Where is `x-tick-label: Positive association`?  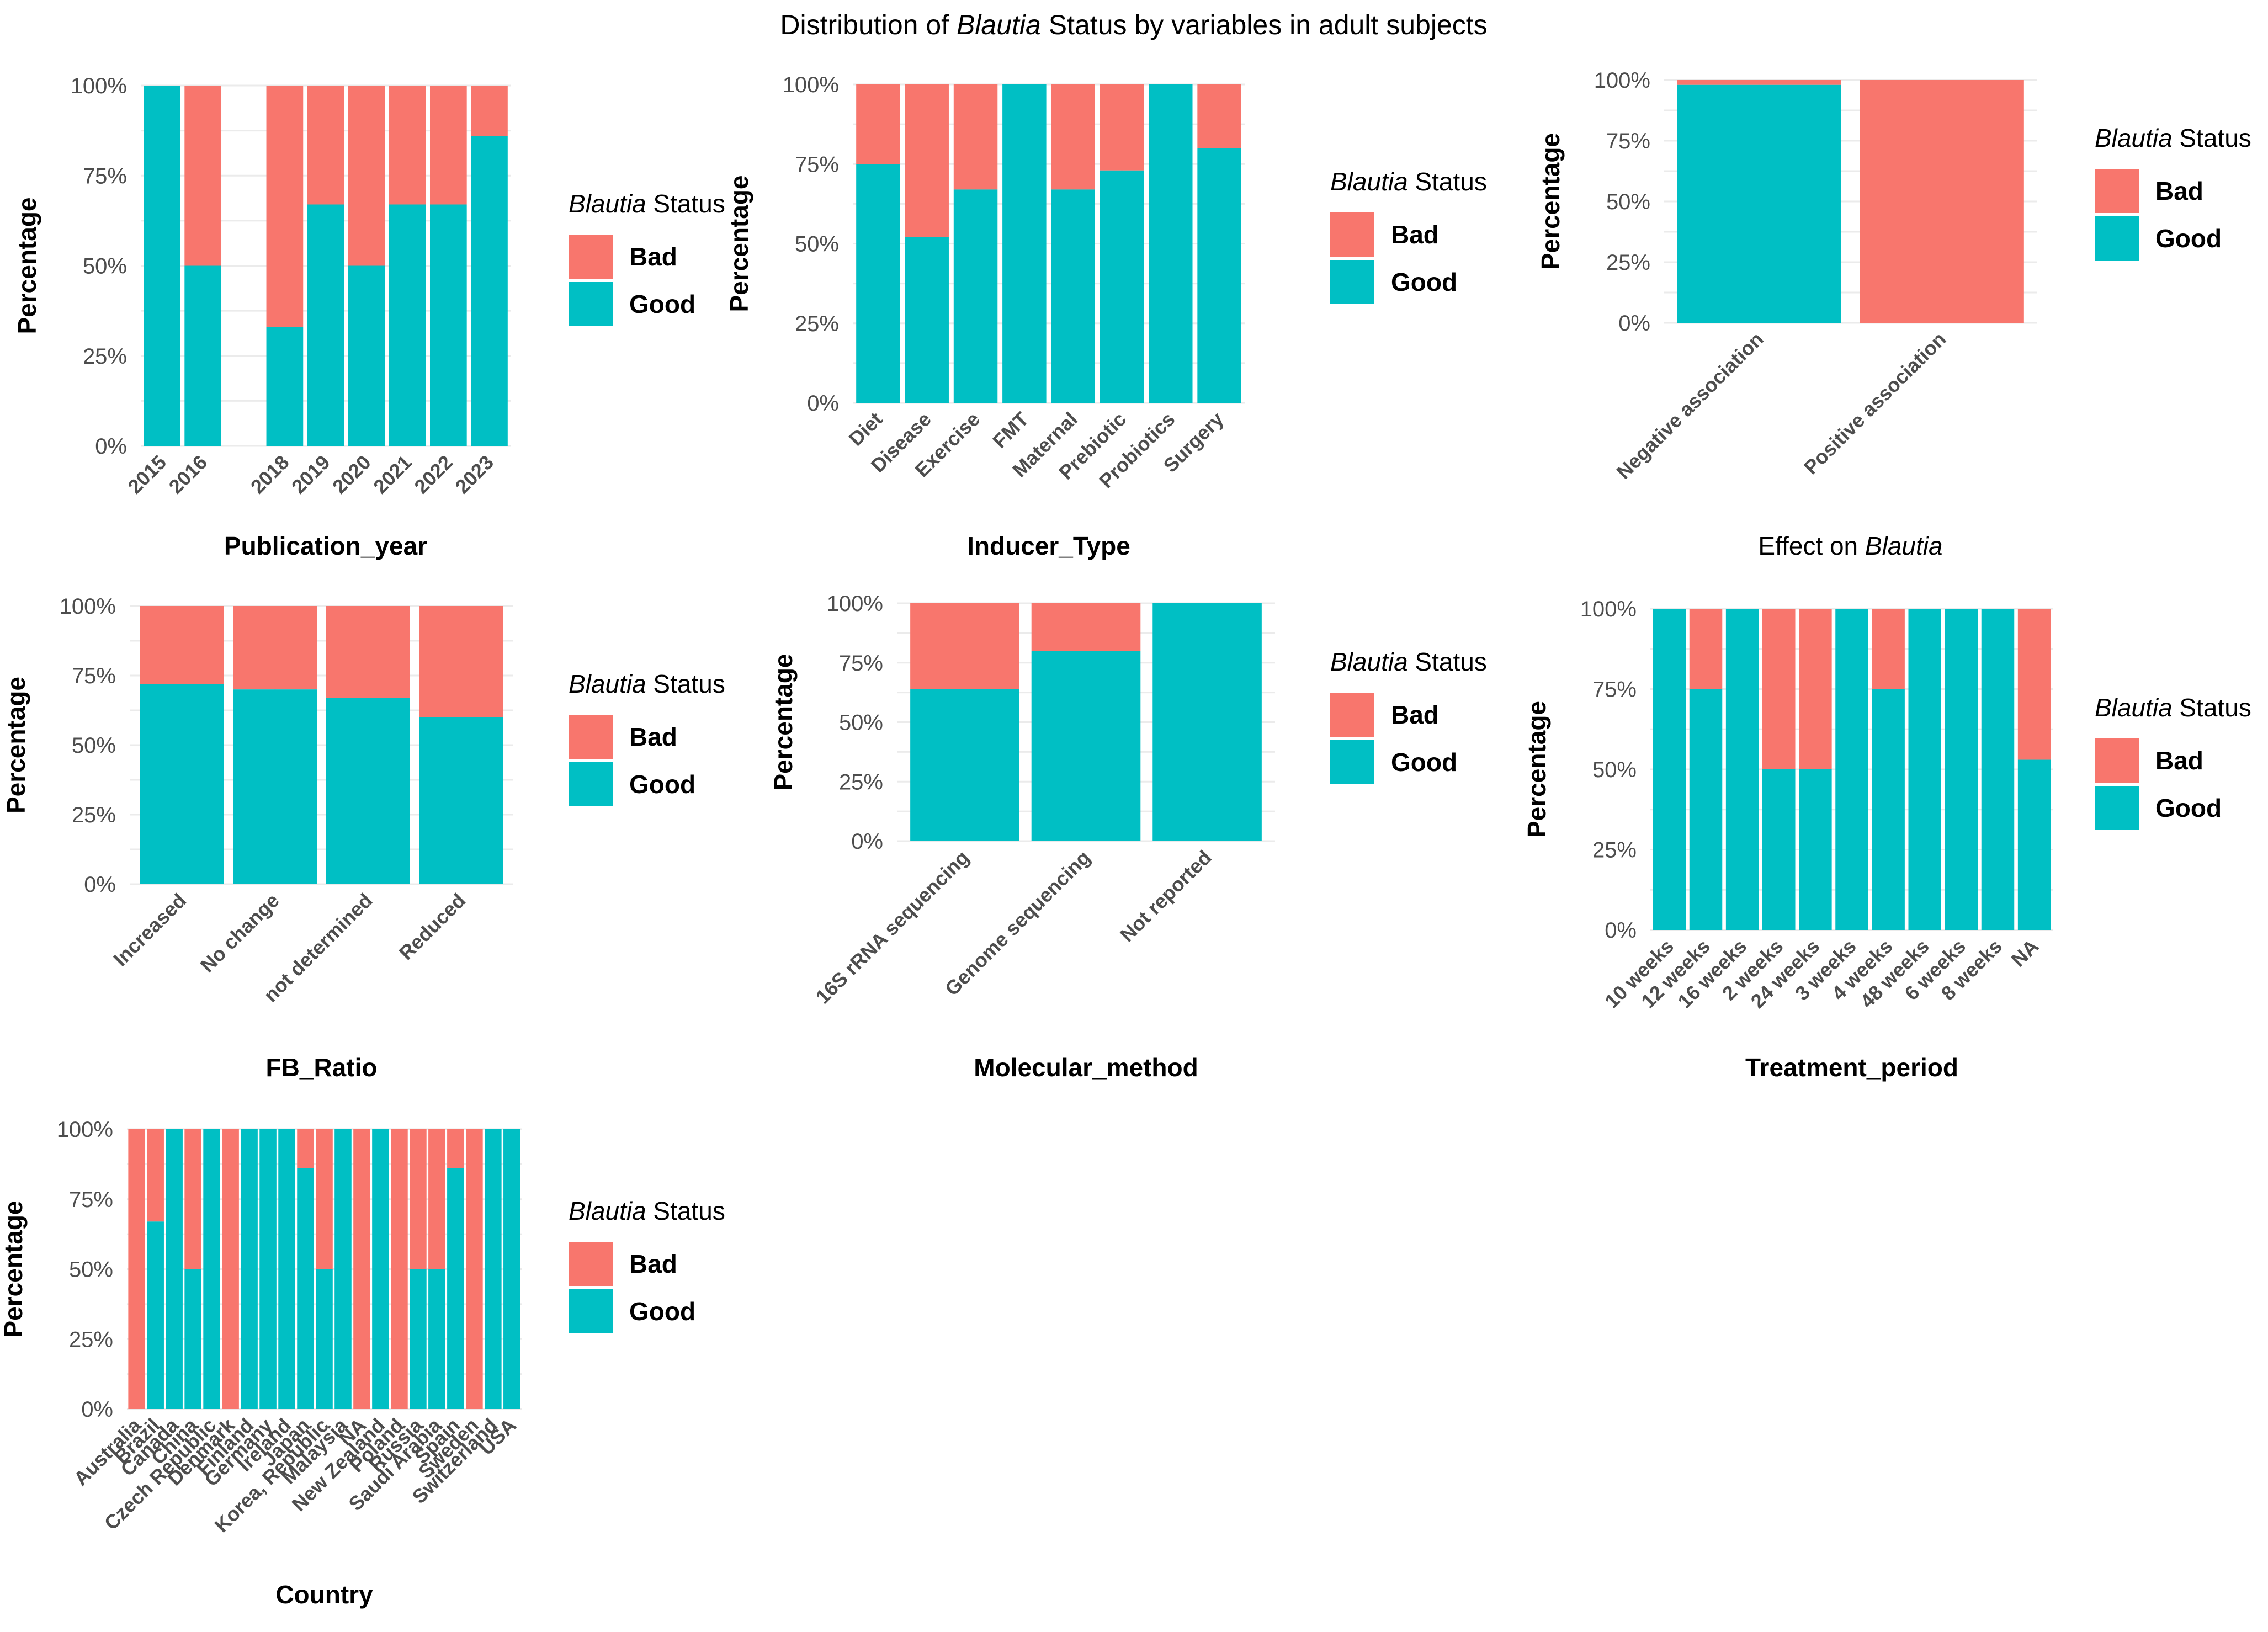
x-tick-label: Positive association is located at coordinates (1875, 403).